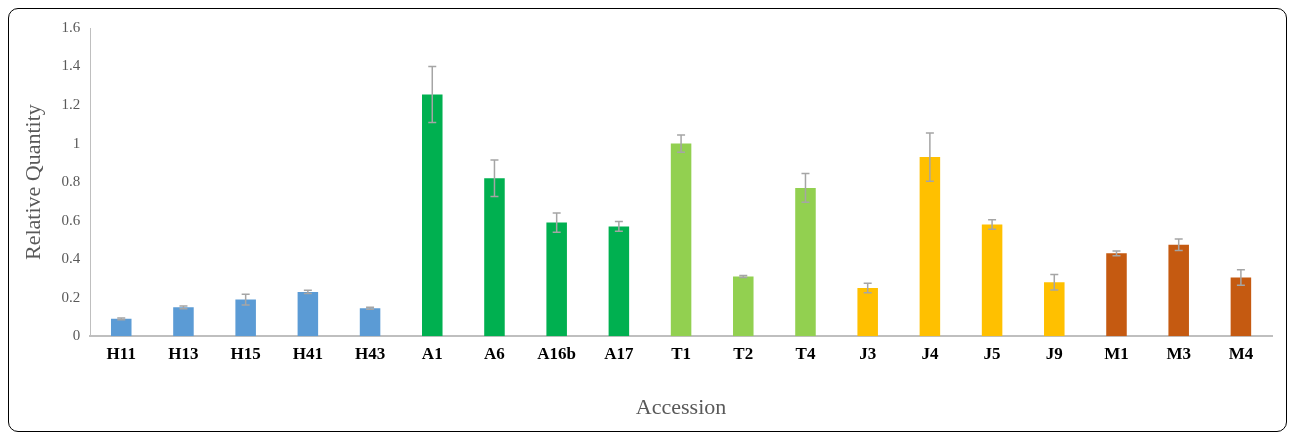 The image size is (1295, 432). What do you see at coordinates (71, 181) in the screenshot?
I see `y-tick-label: 0.8` at bounding box center [71, 181].